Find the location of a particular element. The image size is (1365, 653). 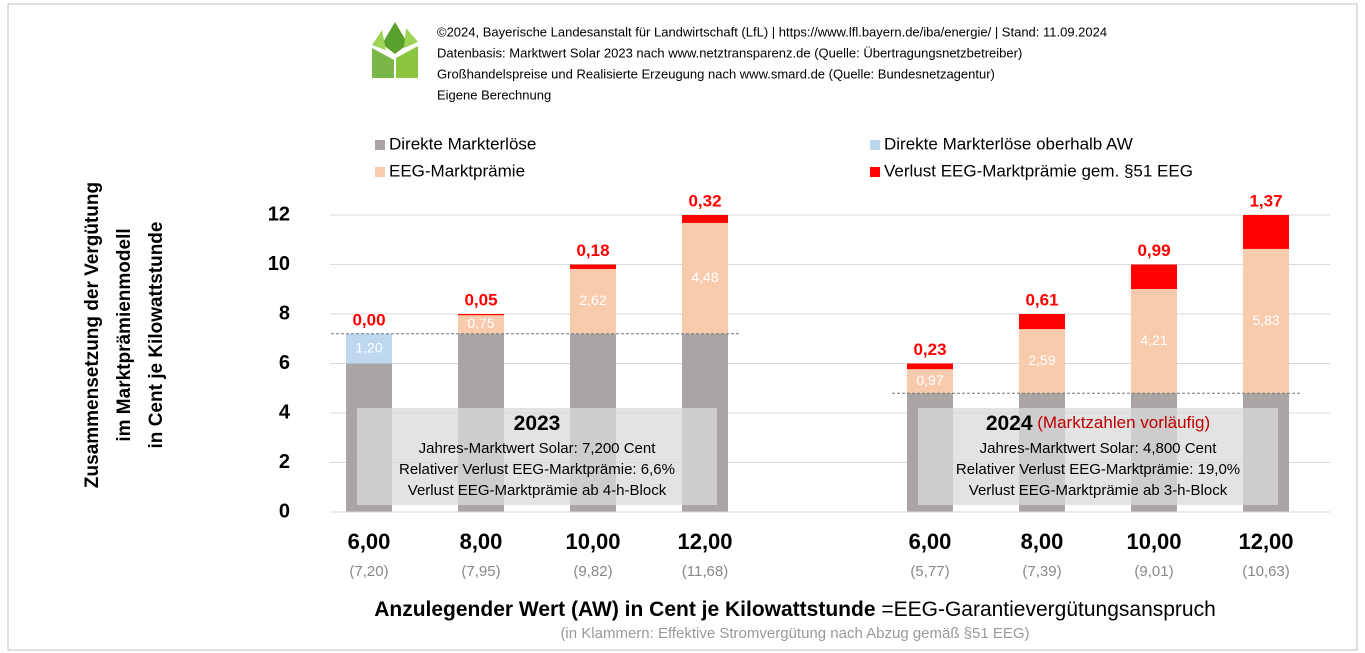

logo is located at coordinates (395, 50).